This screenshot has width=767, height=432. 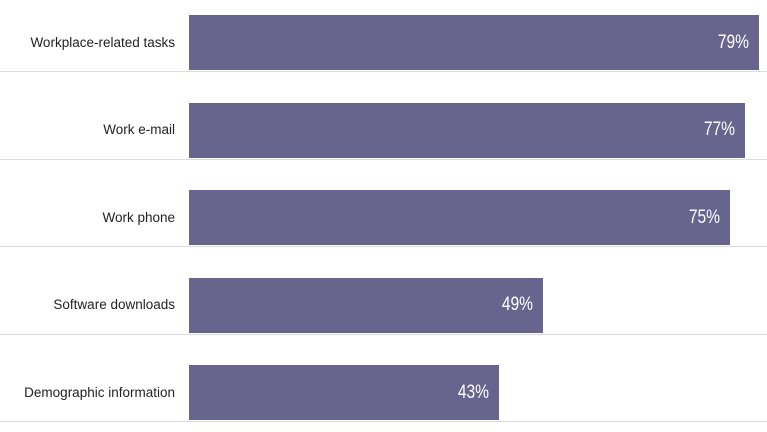 I want to click on value-label: 77%, so click(x=719, y=129).